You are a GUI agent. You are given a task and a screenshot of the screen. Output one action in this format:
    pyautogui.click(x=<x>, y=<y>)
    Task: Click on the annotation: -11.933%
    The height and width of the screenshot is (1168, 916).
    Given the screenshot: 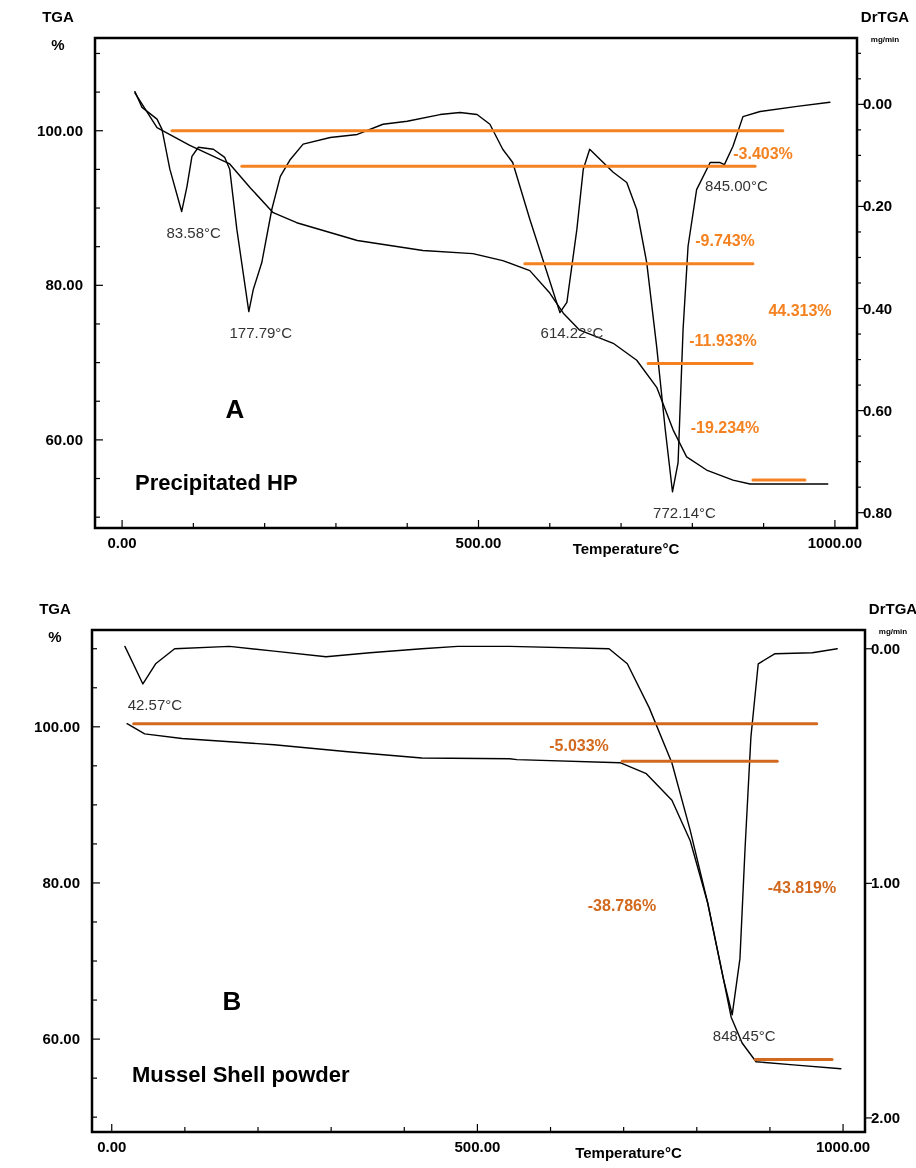 What is the action you would take?
    pyautogui.click(x=723, y=340)
    